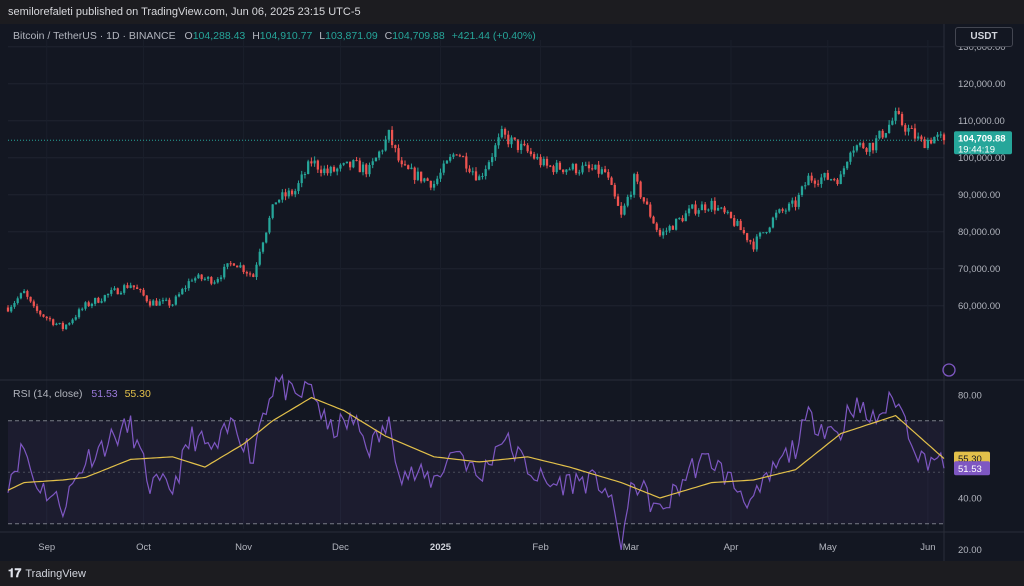 This screenshot has height=586, width=1024. What do you see at coordinates (493, 36) in the screenshot?
I see `change-value: +421.44 (+0.40%)` at bounding box center [493, 36].